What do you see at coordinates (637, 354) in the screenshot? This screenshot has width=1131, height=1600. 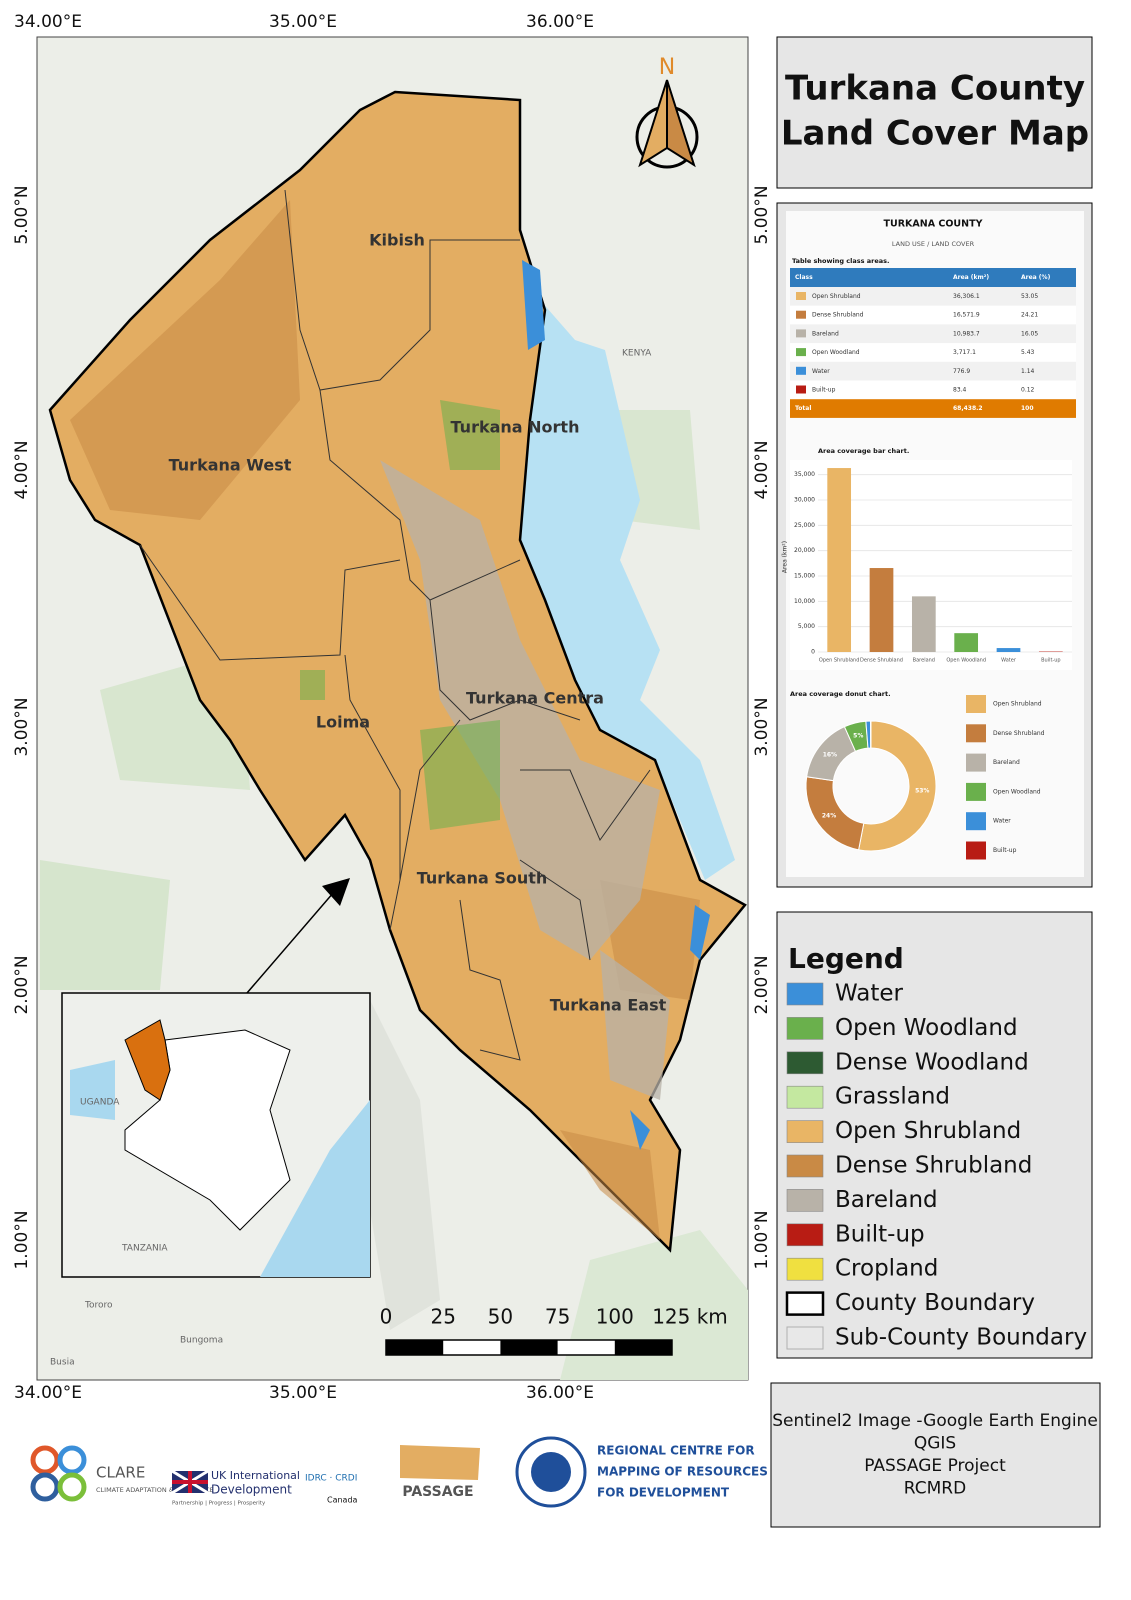 I see `basemap-label: KENYA` at bounding box center [637, 354].